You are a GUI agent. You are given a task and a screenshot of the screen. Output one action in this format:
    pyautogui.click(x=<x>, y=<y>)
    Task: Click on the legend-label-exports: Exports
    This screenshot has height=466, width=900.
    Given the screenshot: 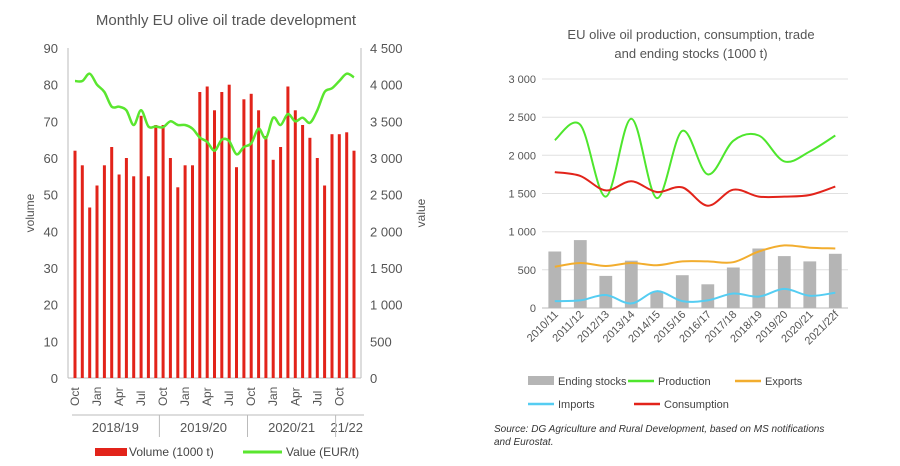 What is the action you would take?
    pyautogui.click(x=784, y=382)
    